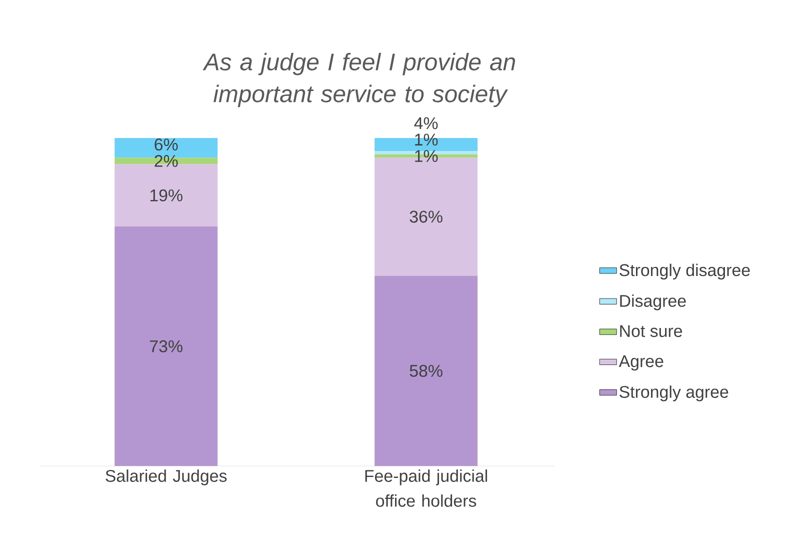 The height and width of the screenshot is (548, 803). I want to click on legend-label: Agree, so click(641, 363).